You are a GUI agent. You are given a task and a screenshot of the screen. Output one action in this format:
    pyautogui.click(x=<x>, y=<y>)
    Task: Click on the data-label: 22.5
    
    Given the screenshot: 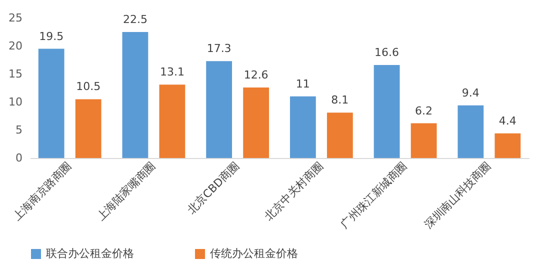 What is the action you would take?
    pyautogui.click(x=135, y=19)
    